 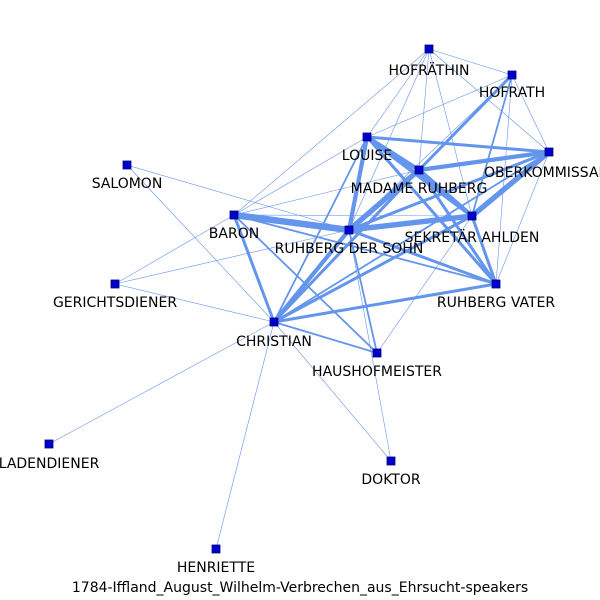 What do you see at coordinates (234, 215) in the screenshot?
I see `node-baron` at bounding box center [234, 215].